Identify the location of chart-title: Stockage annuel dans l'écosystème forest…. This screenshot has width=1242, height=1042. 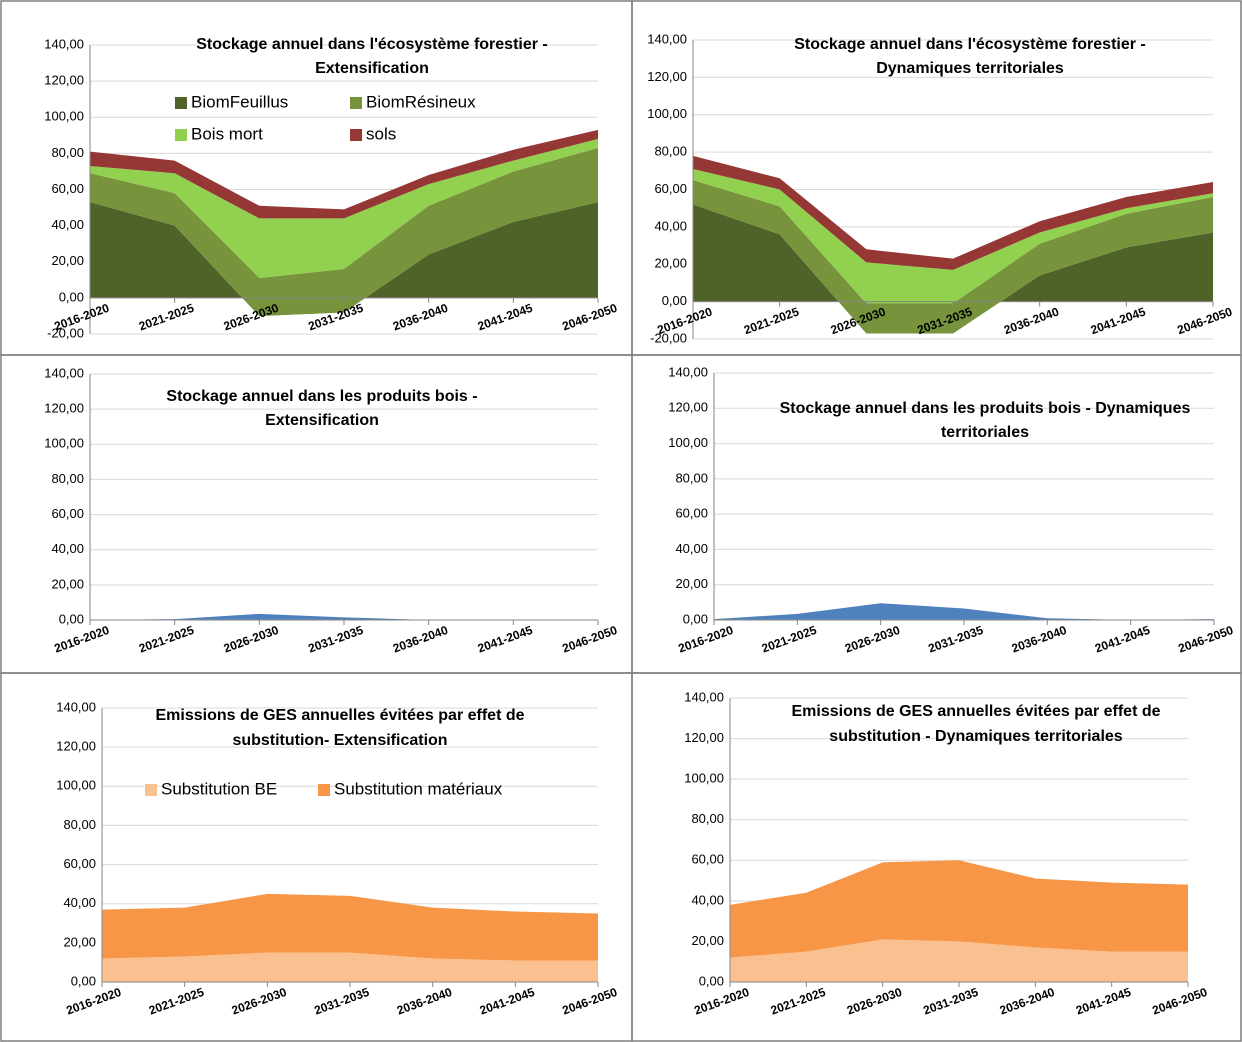
(970, 44).